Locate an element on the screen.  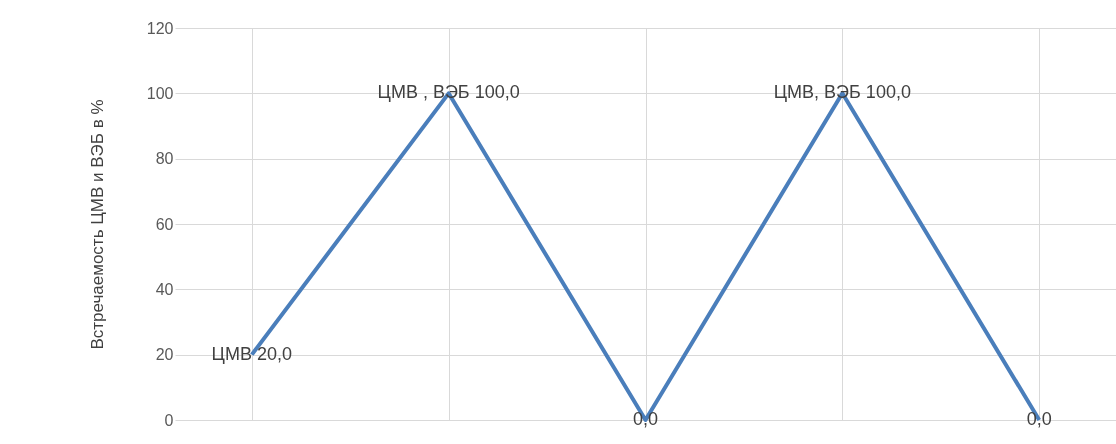
data-label: ЦМВ, ВЭБ 100,0 is located at coordinates (842, 92).